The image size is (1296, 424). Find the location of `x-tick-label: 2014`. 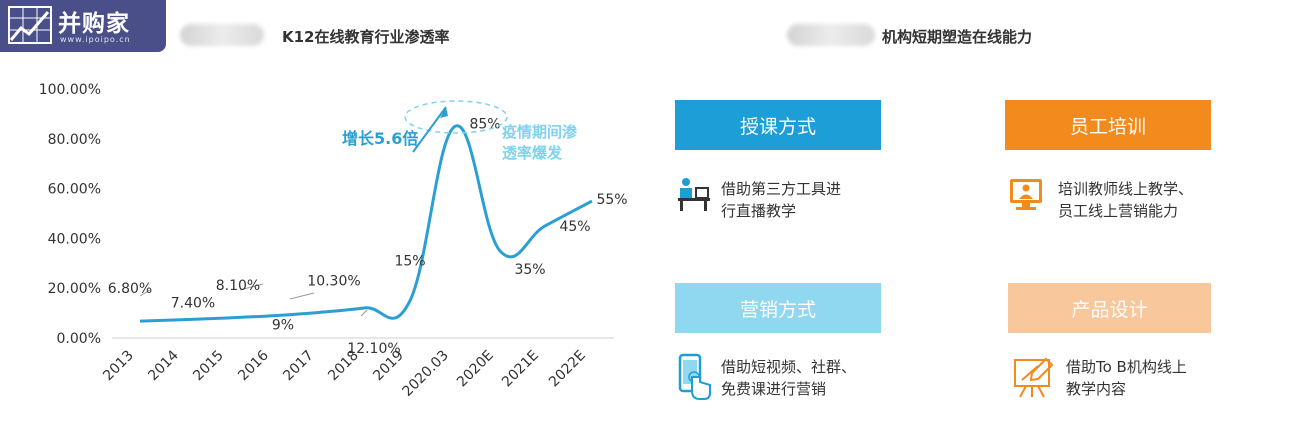

x-tick-label: 2014 is located at coordinates (163, 365).